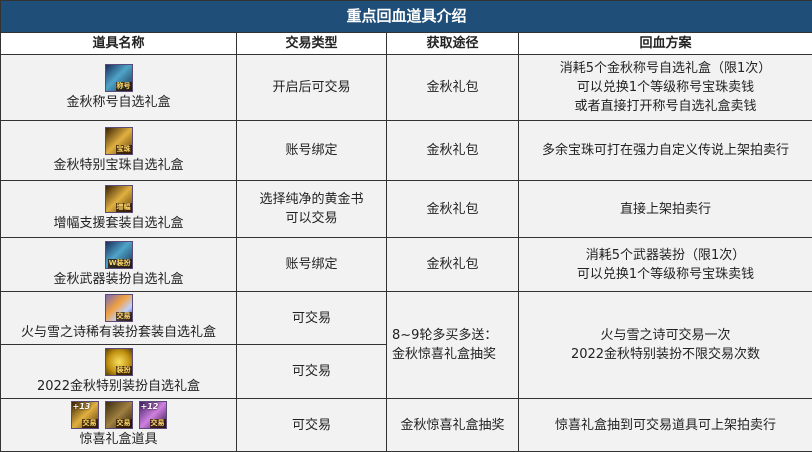 The height and width of the screenshot is (452, 812). What do you see at coordinates (452, 43) in the screenshot?
I see `header-source: 获取途径` at bounding box center [452, 43].